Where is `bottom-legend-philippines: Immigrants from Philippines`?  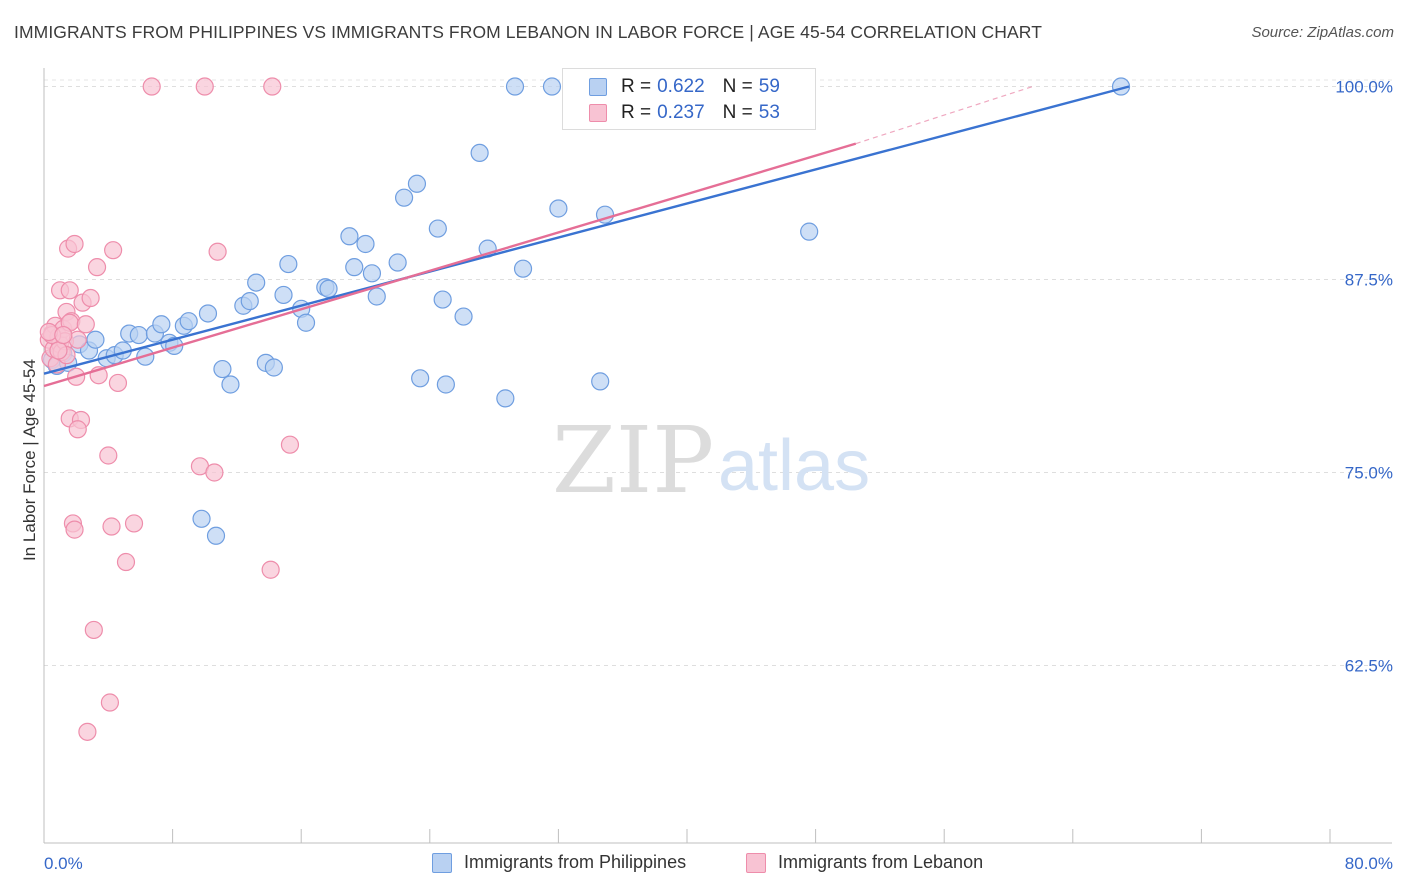 bottom-legend-philippines: Immigrants from Philippines is located at coordinates (559, 862).